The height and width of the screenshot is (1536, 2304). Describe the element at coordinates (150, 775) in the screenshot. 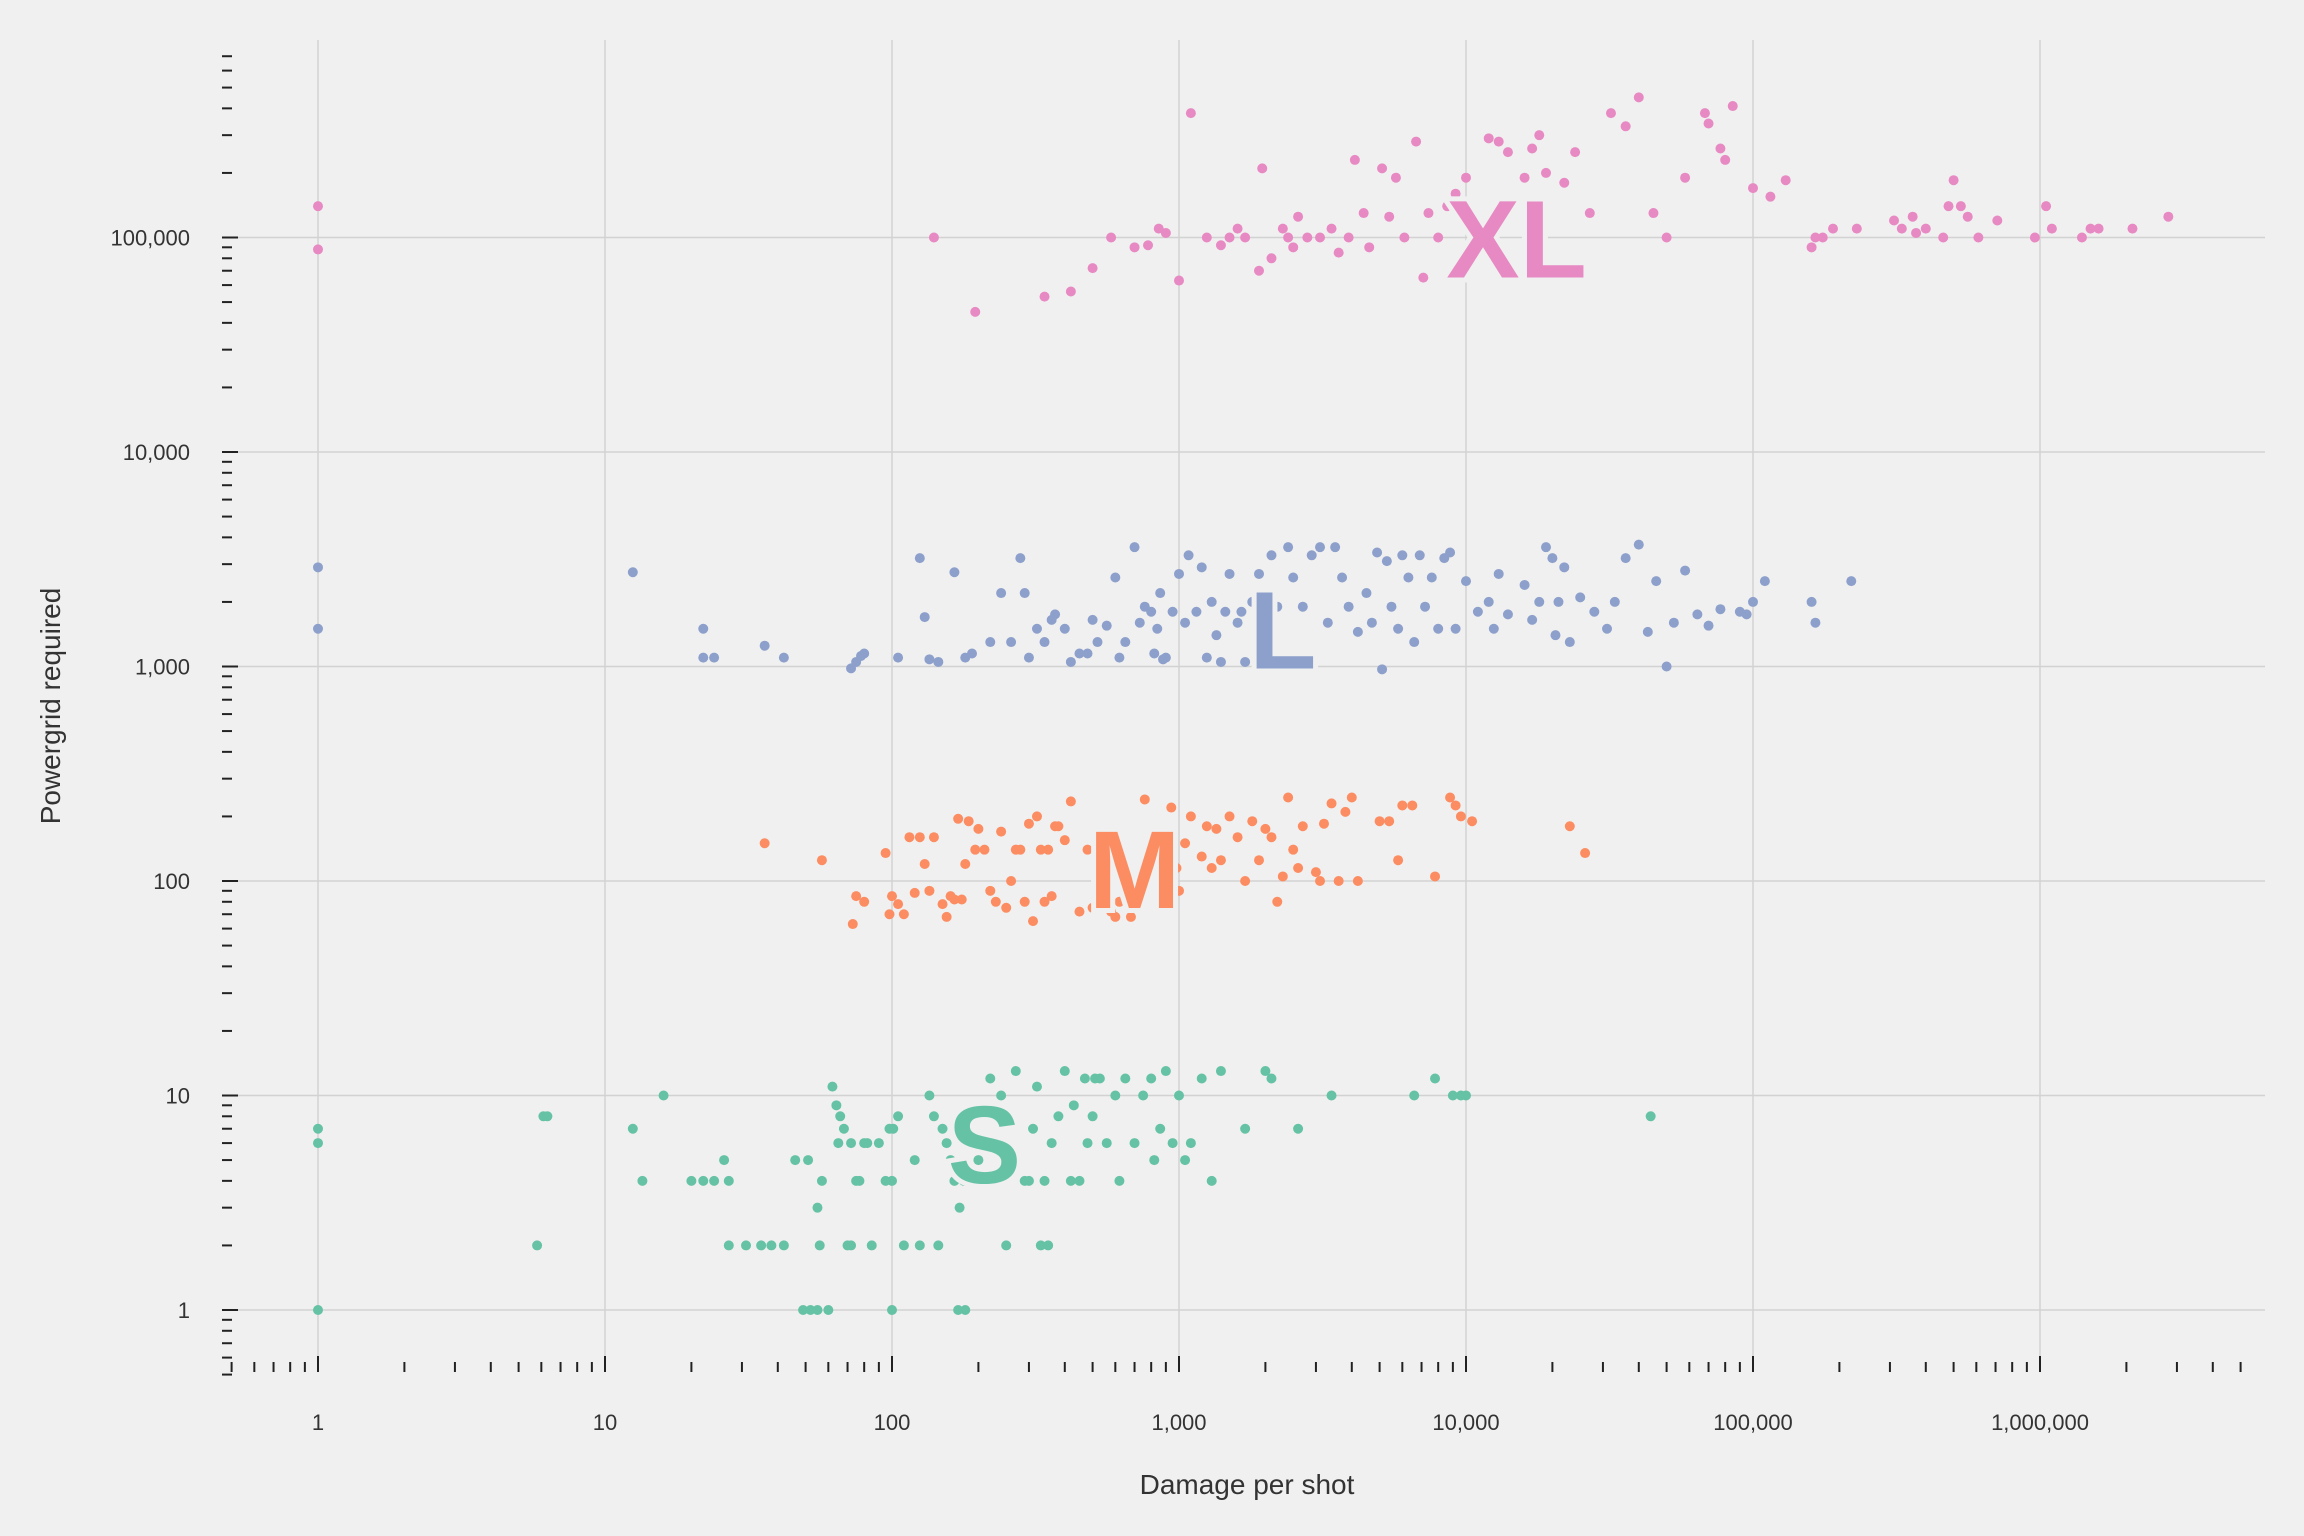

I see `y-axis-tick-labels: 1 10 100 1,000 10,000 100,000` at that location.